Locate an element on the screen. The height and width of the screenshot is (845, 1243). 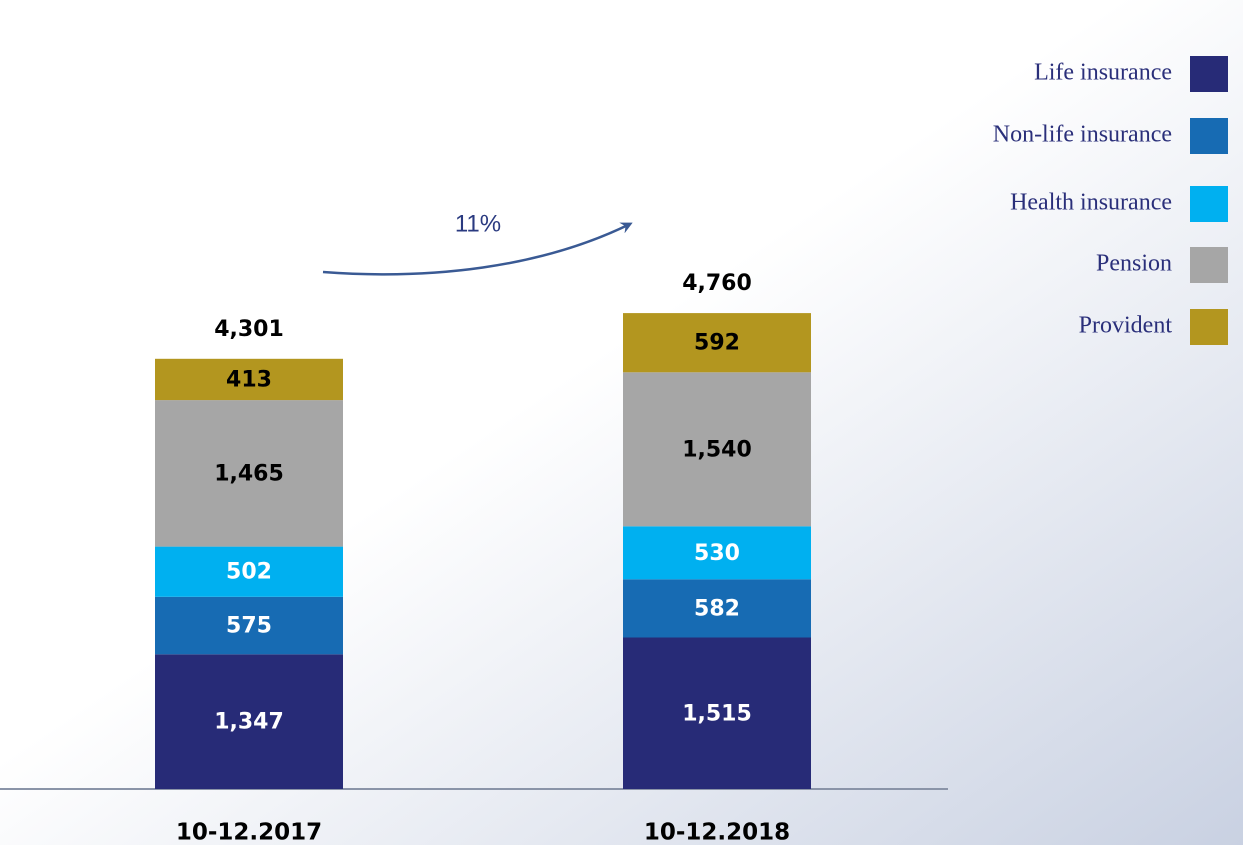
legend-label: Non-life insurance is located at coordinates (1082, 135).